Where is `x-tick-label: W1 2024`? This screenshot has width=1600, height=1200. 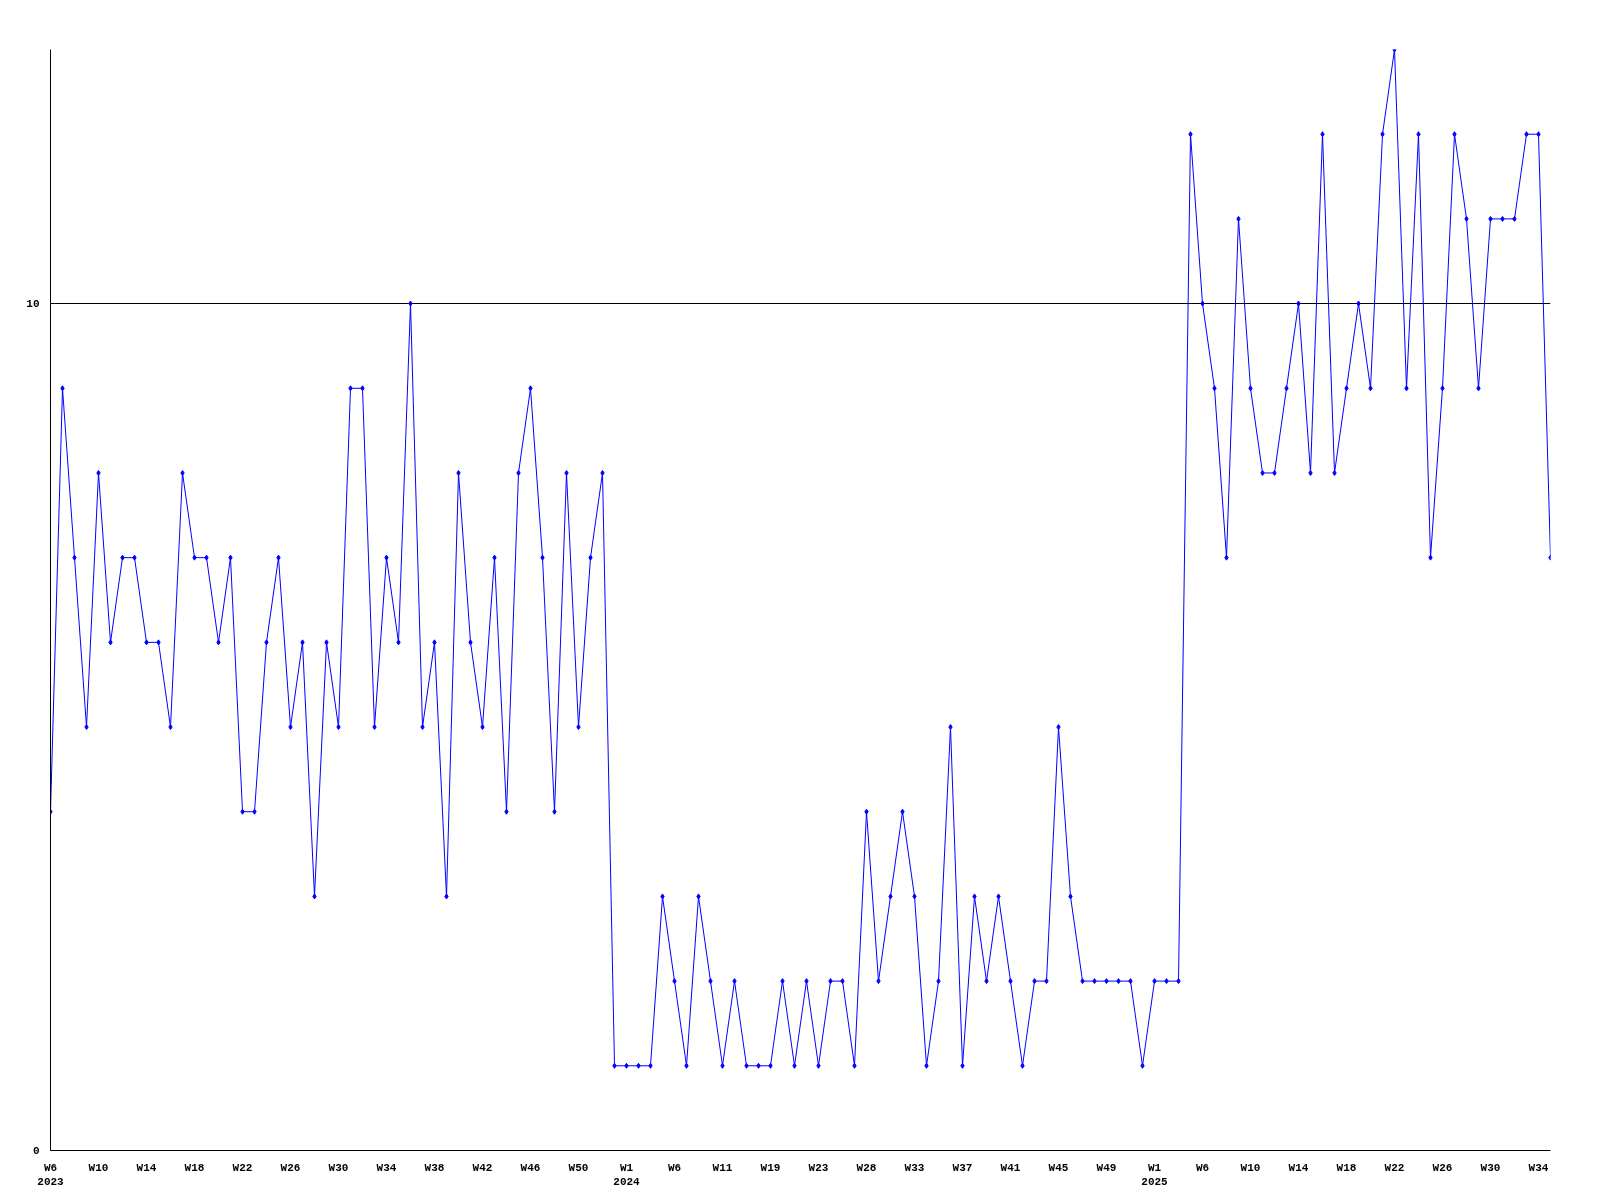 x-tick-label: W1 2024 is located at coordinates (627, 1174).